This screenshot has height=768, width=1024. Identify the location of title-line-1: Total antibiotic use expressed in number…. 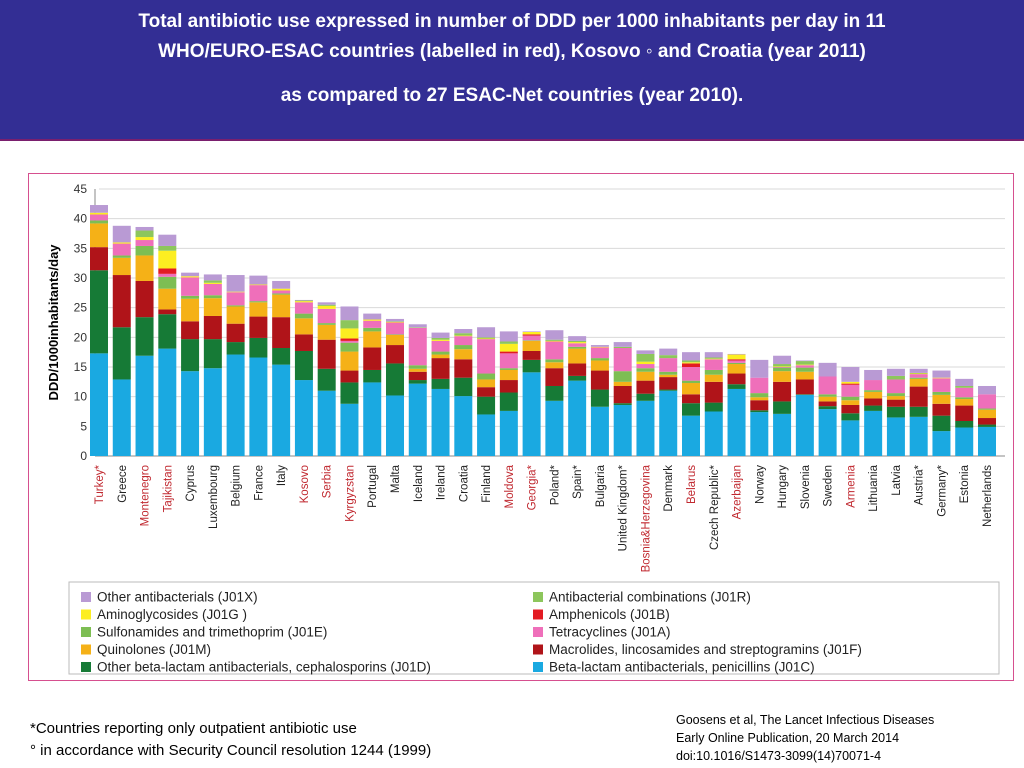
(512, 21).